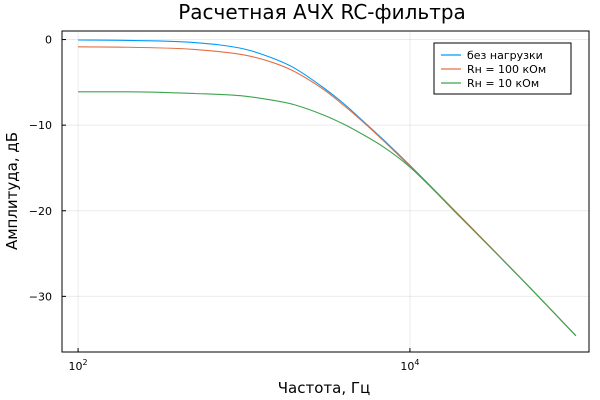 Image resolution: width=600 pixels, height=400 pixels. I want to click on x-axis-label: Частота, Гц, so click(324, 388).